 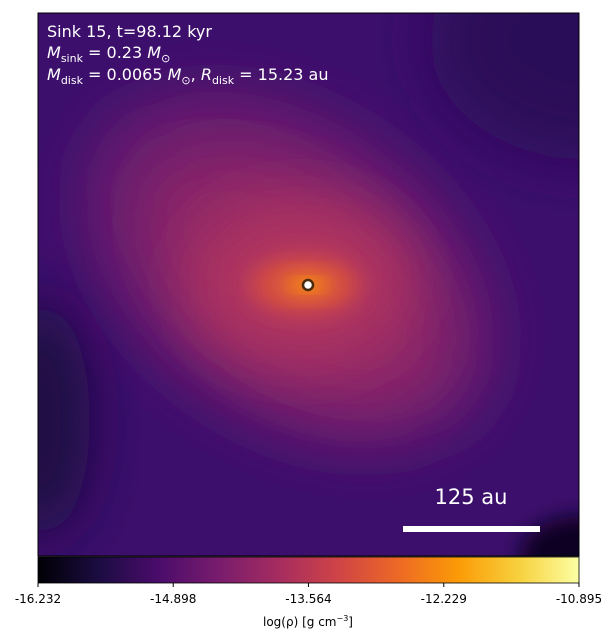 What do you see at coordinates (308, 570) in the screenshot?
I see `colorbar` at bounding box center [308, 570].